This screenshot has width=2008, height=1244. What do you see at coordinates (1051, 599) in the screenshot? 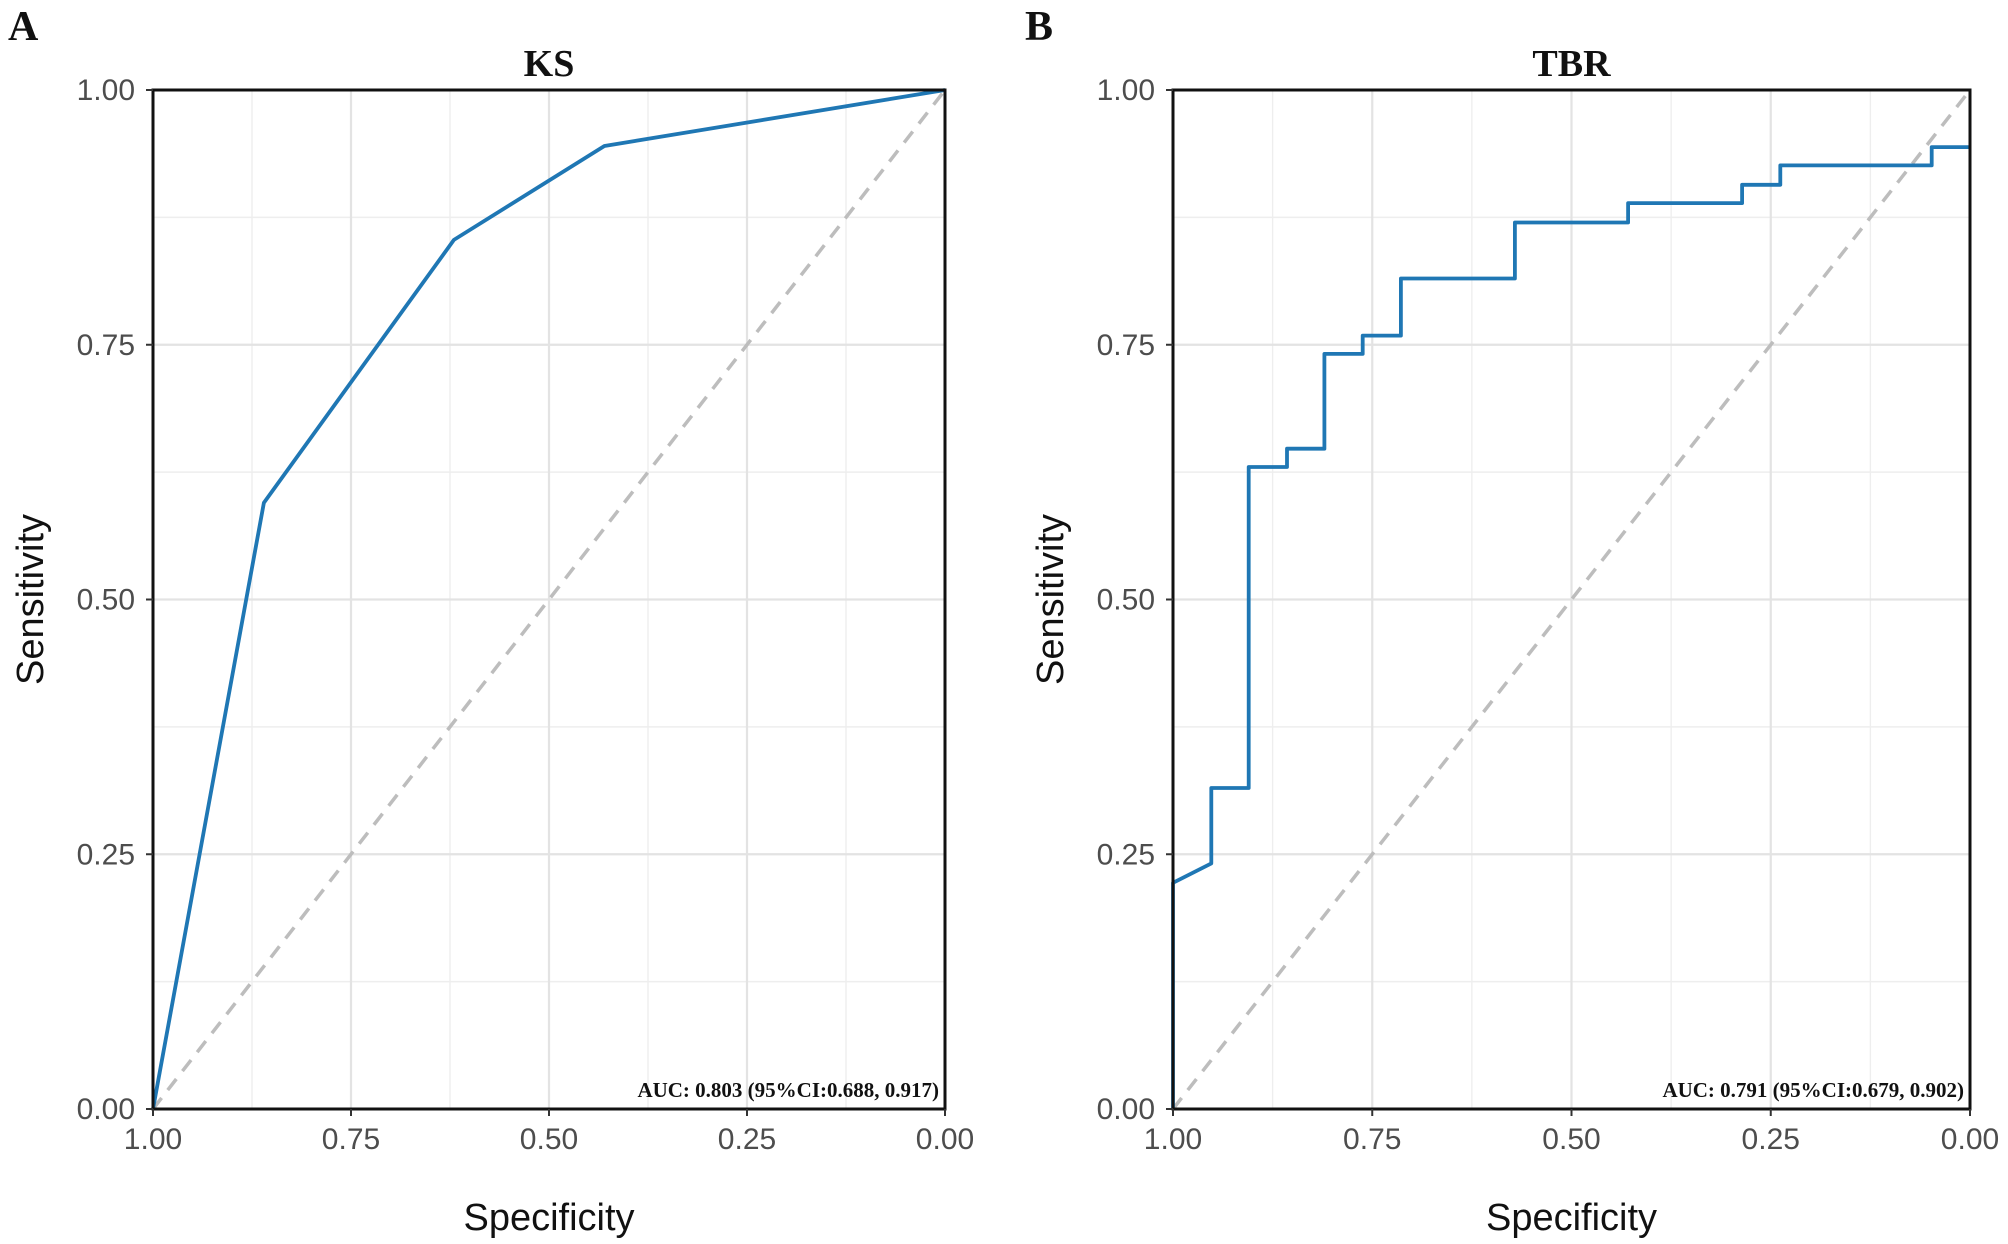
I see `y-axis-label-b: Sensitivity` at bounding box center [1051, 599].